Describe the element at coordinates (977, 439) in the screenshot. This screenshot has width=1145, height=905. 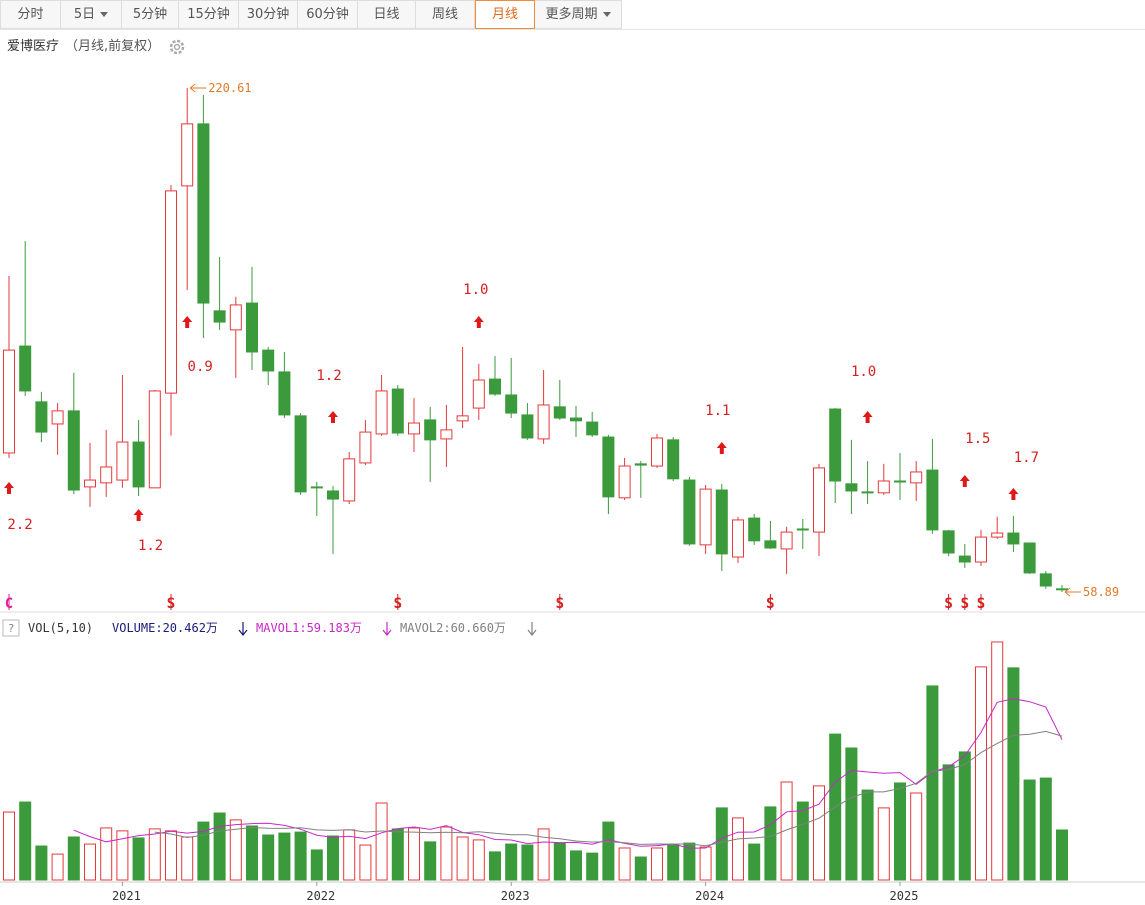
I see `signal-annotation: 1.5` at that location.